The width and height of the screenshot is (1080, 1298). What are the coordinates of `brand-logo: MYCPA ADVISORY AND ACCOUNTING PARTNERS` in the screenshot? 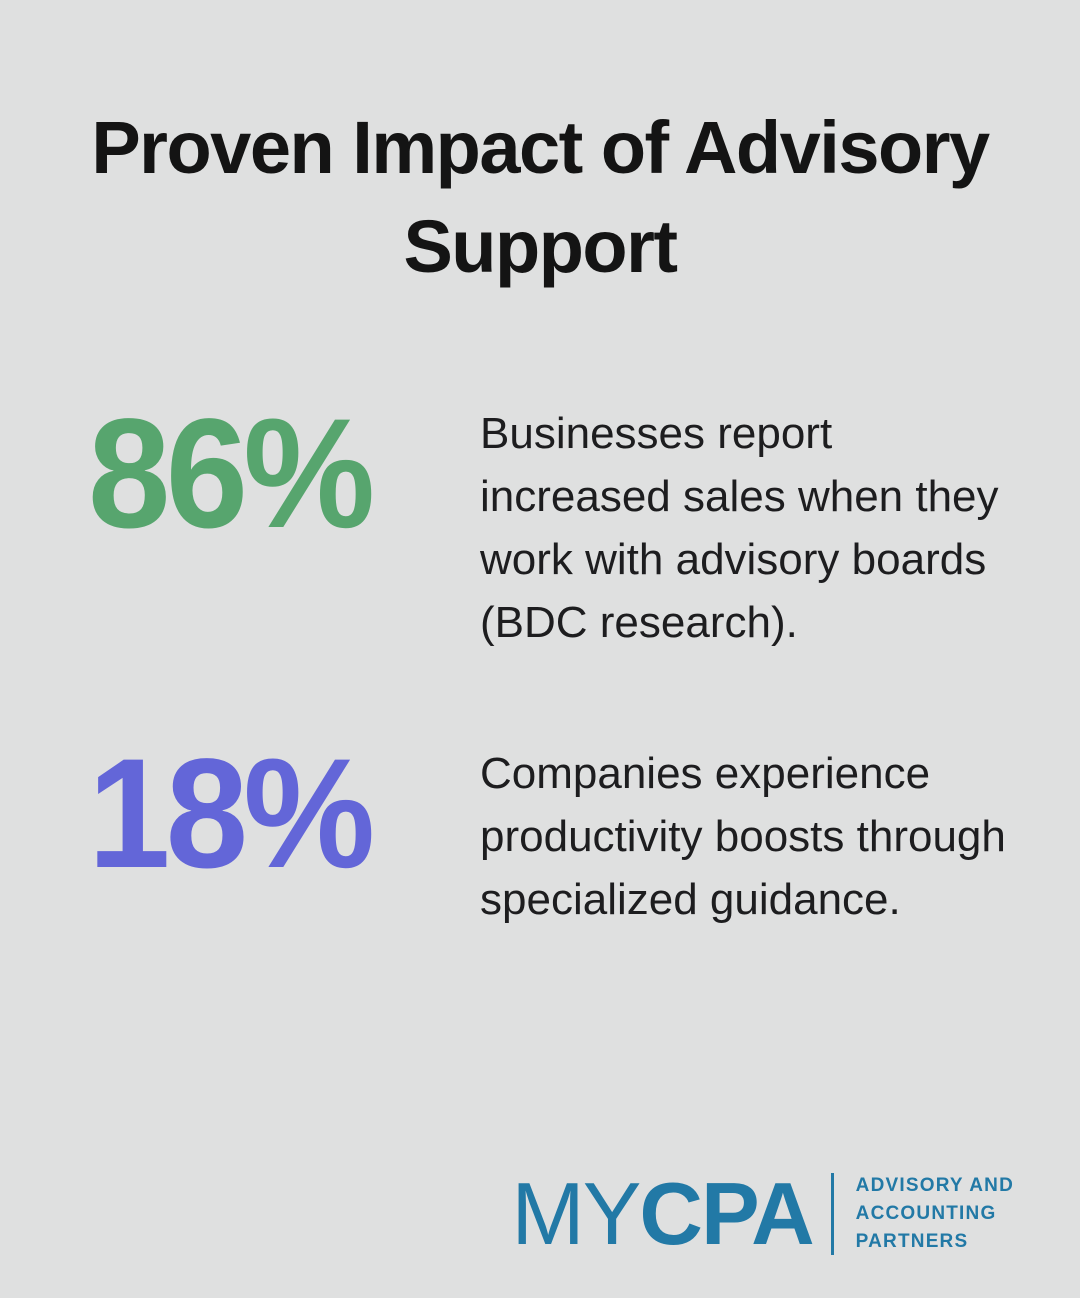 It's located at (762, 1214).